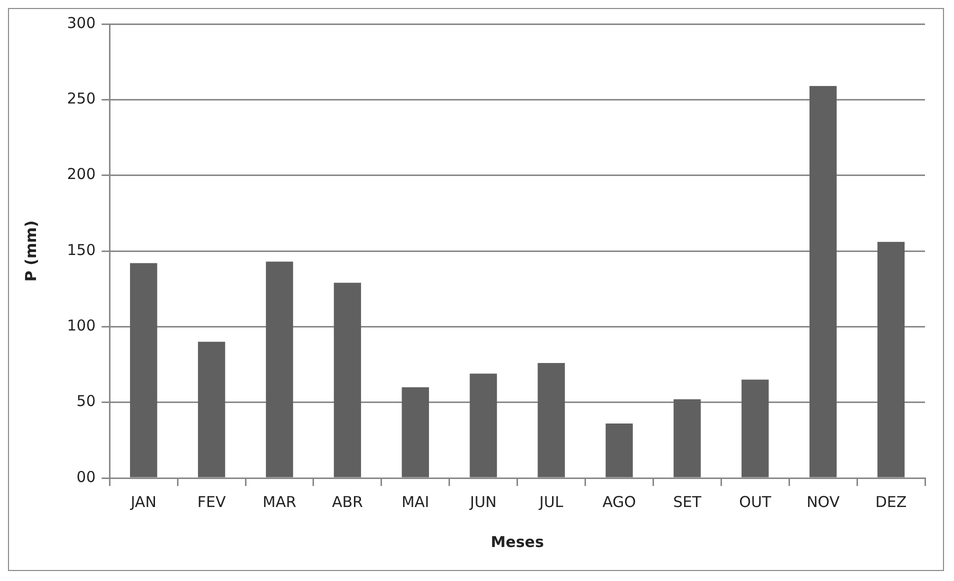 Image resolution: width=954 pixels, height=581 pixels. What do you see at coordinates (279, 501) in the screenshot?
I see `x-tick-label: MAR` at bounding box center [279, 501].